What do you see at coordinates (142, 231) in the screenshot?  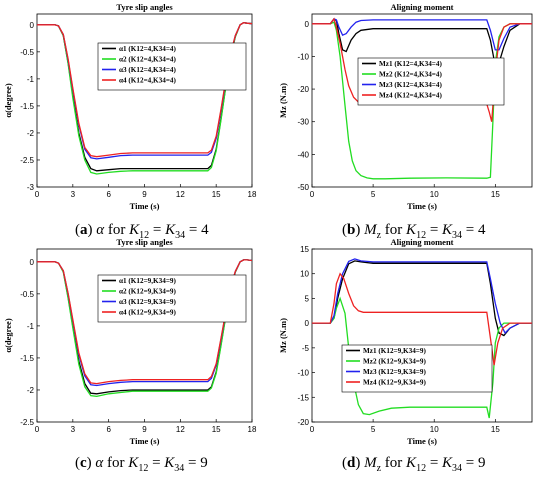 I see `caption-a: (a) α for K12 = K34 = 4` at bounding box center [142, 231].